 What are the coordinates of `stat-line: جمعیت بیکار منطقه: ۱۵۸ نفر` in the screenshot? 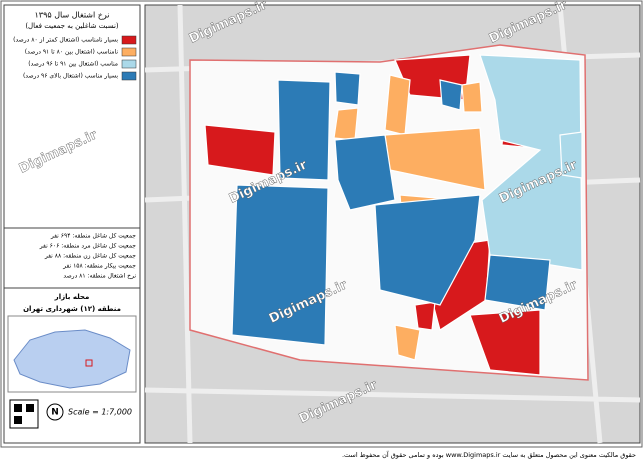 It's located at (99, 266).